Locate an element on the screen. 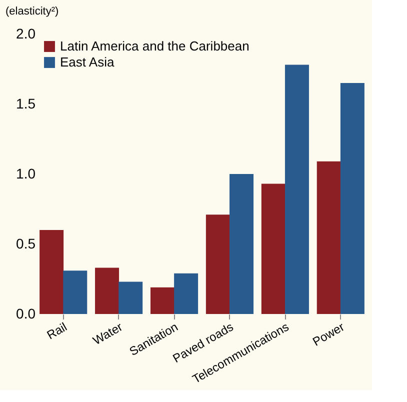  y-tick-label: 0.0 is located at coordinates (26, 314).